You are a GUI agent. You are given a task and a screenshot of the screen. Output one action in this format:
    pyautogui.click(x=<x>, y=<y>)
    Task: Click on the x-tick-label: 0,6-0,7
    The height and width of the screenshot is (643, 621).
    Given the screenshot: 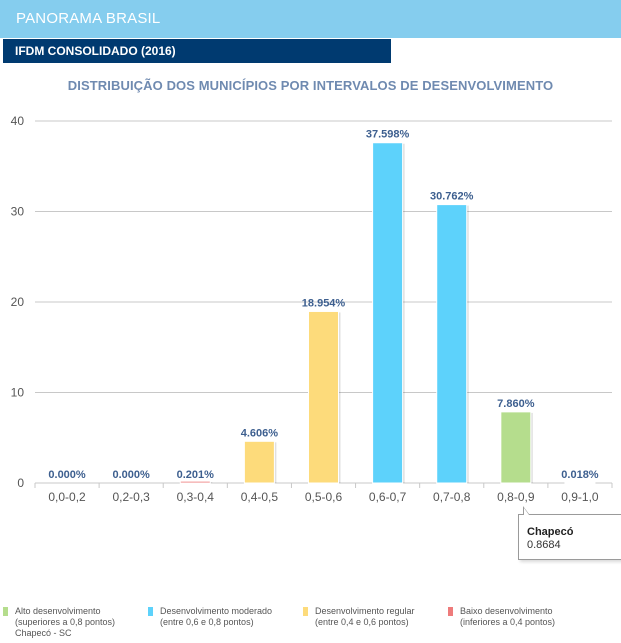 What is the action you would take?
    pyautogui.click(x=388, y=497)
    